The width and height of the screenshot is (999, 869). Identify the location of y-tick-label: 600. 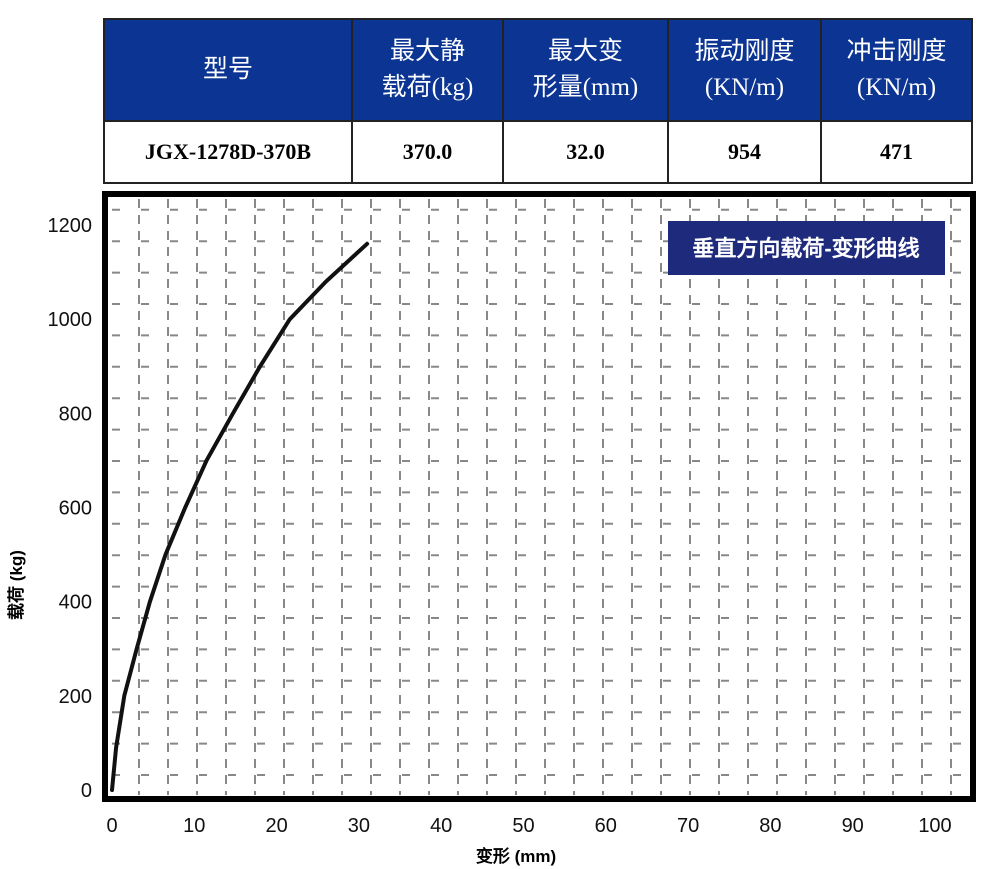
(75, 509).